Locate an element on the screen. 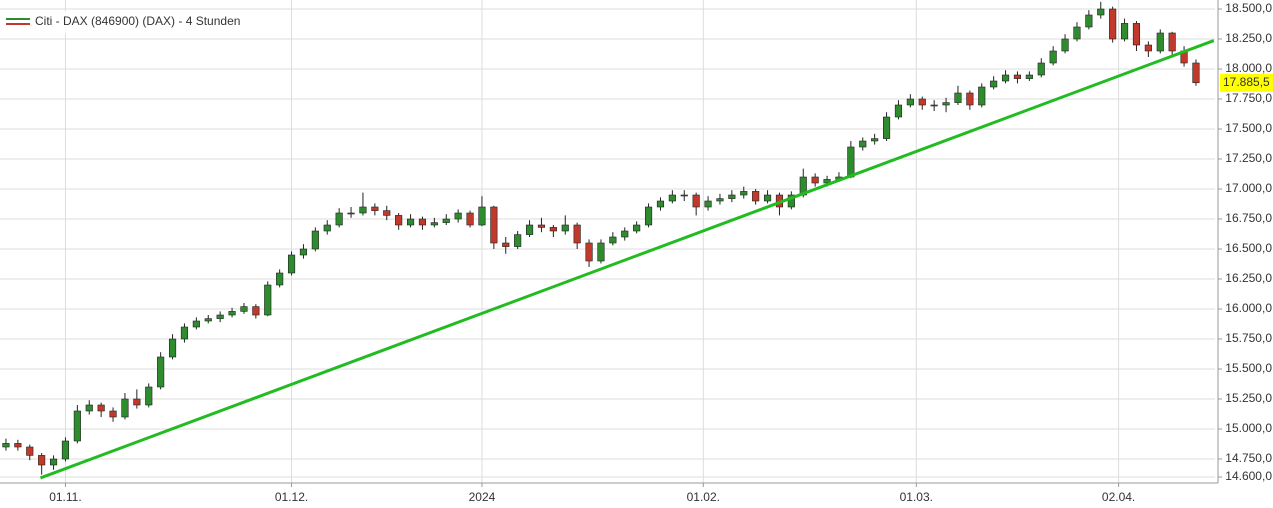 This screenshot has width=1273, height=508. y-tick-label: 16.750,0 is located at coordinates (1248, 218).